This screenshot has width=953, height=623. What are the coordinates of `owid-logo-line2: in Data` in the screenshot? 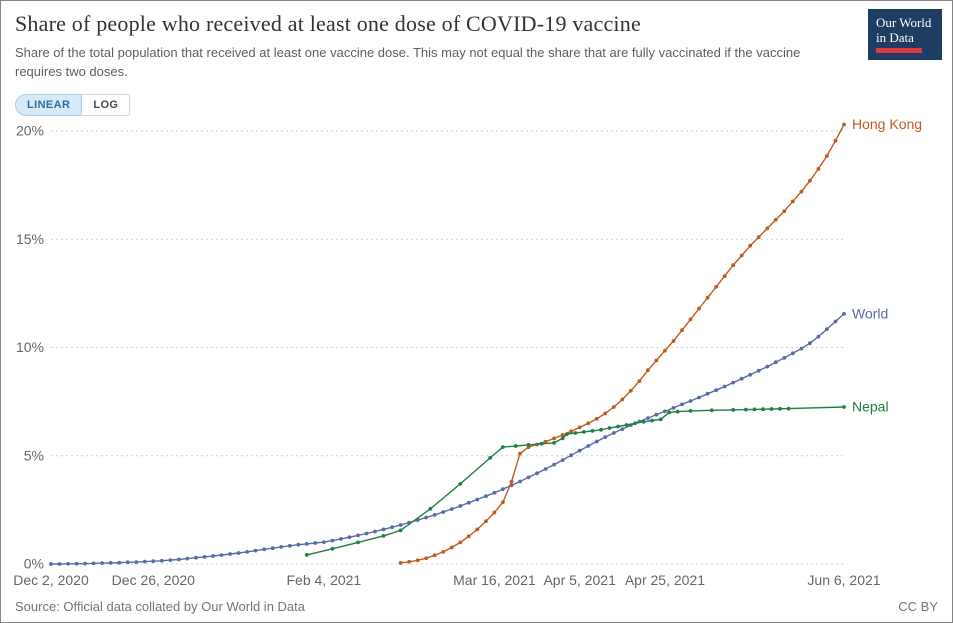 It's located at (895, 37).